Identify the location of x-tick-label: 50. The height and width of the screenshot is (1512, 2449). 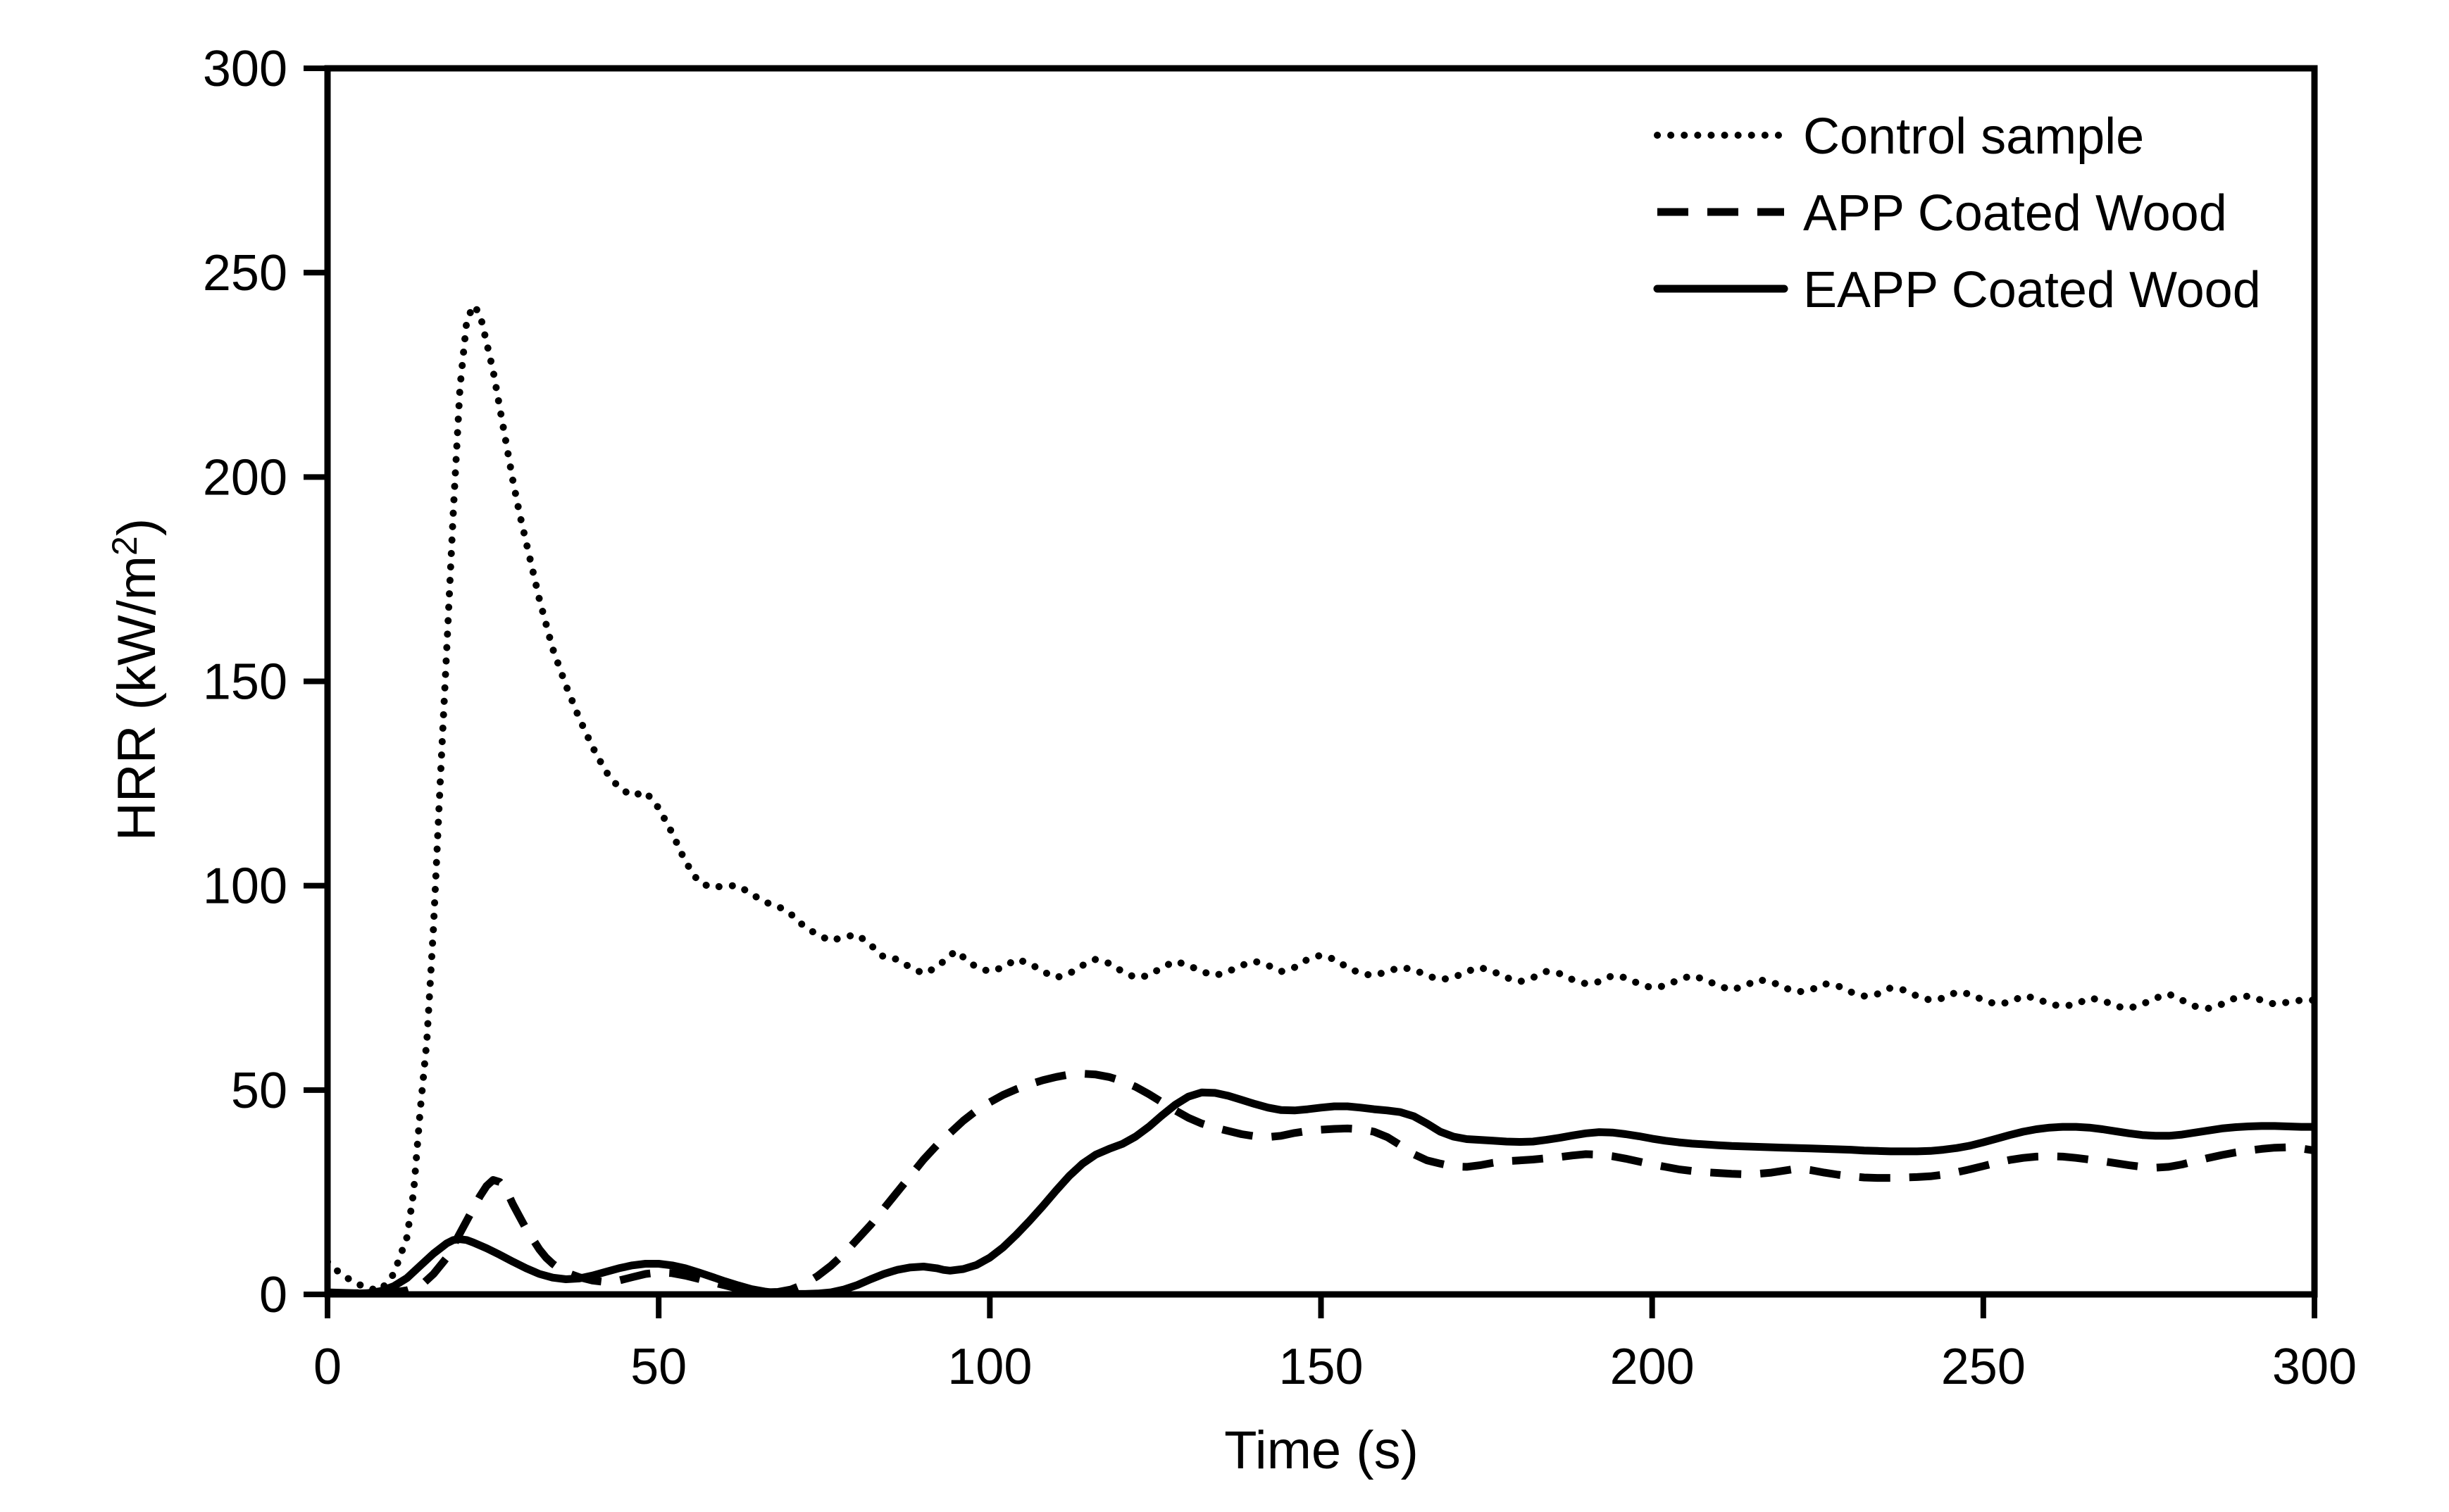
(658, 1367).